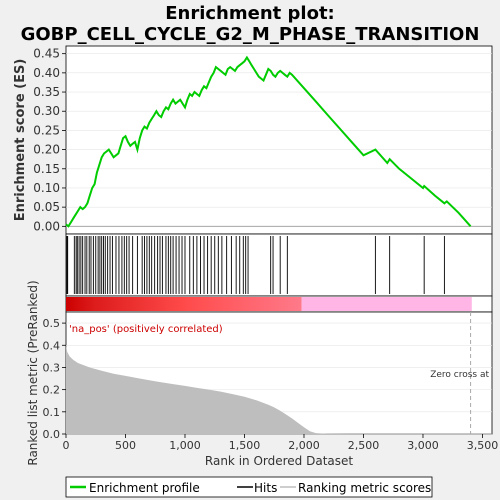 The height and width of the screenshot is (500, 500). What do you see at coordinates (423, 445) in the screenshot?
I see `metric-xtick-label: 3,000` at bounding box center [423, 445].